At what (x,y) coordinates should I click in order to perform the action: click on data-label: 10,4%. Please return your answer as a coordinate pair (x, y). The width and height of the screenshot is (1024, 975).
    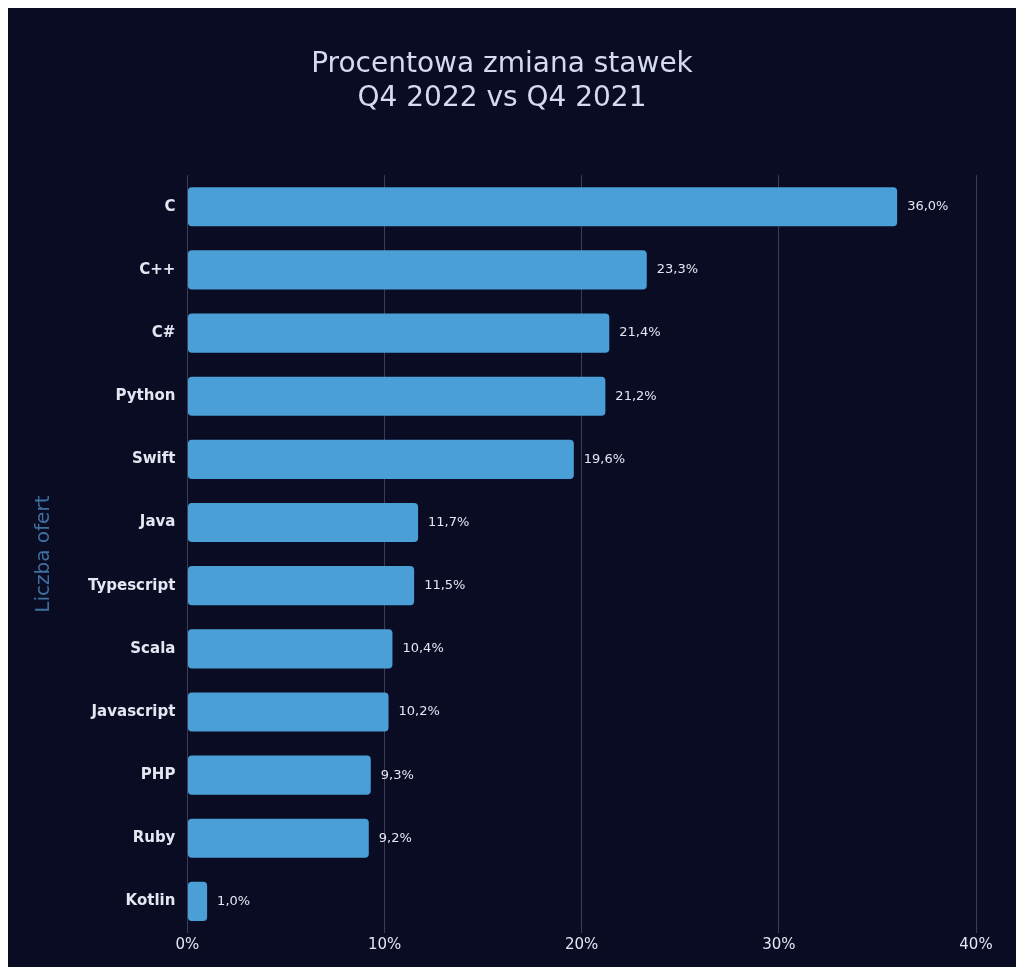
    Looking at the image, I should click on (423, 648).